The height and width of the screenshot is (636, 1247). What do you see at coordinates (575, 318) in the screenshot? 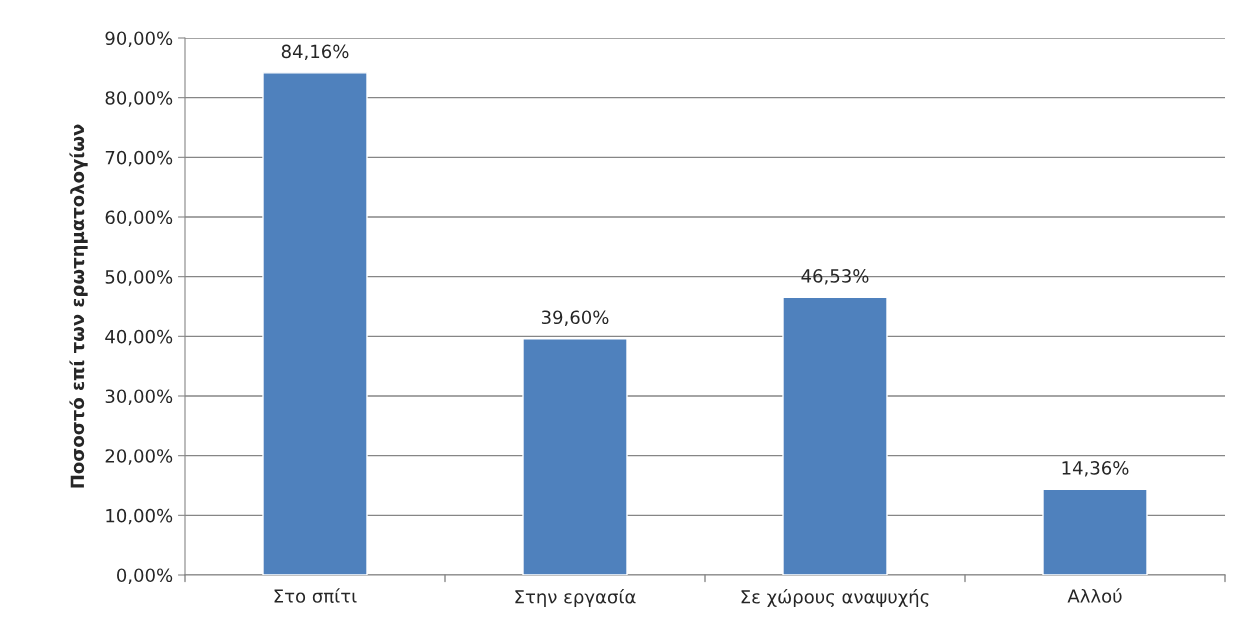
I see `data-label: 39,60%` at bounding box center [575, 318].